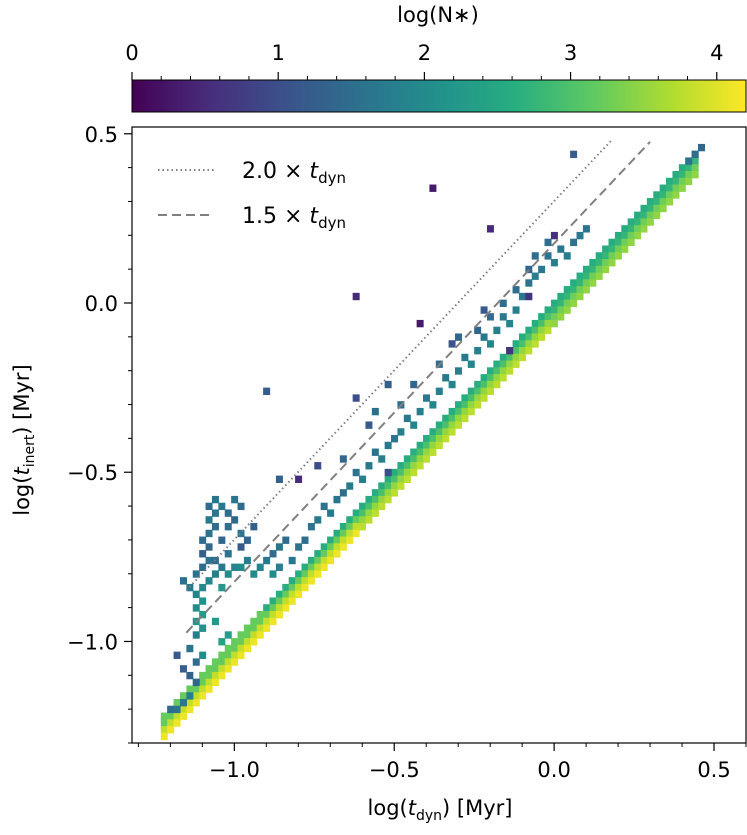 The width and height of the screenshot is (747, 835). Describe the element at coordinates (24, 440) in the screenshot. I see `y-axis-label: log(tinert) [Myr]` at that location.